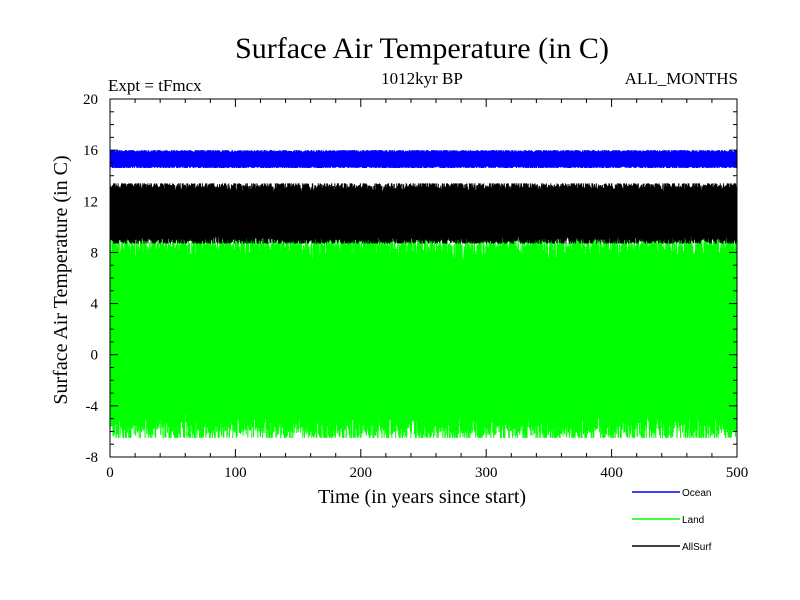 The height and width of the screenshot is (600, 800). What do you see at coordinates (361, 473) in the screenshot?
I see `x-tick-label: 200` at bounding box center [361, 473].